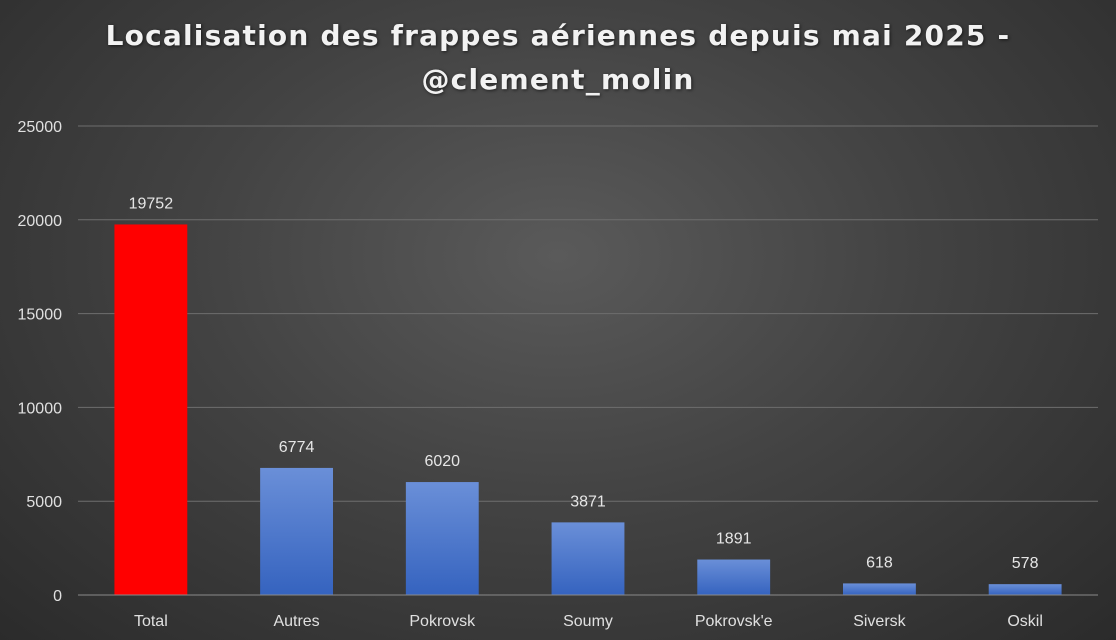 The image size is (1116, 640). What do you see at coordinates (588, 501) in the screenshot?
I see `data-label: 3871` at bounding box center [588, 501].